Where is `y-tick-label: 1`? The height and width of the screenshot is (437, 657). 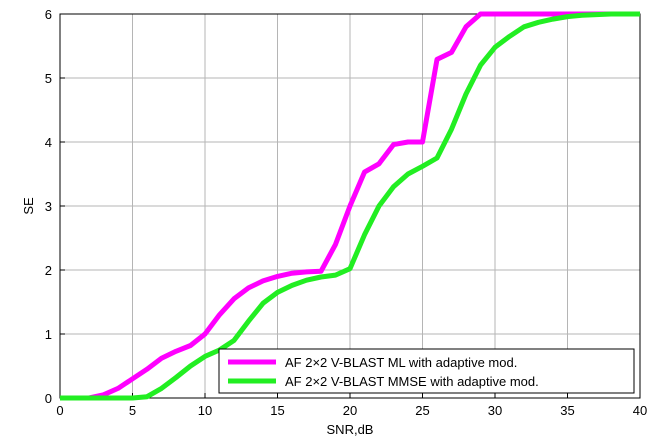
y-tick-label: 1 is located at coordinates (48, 334).